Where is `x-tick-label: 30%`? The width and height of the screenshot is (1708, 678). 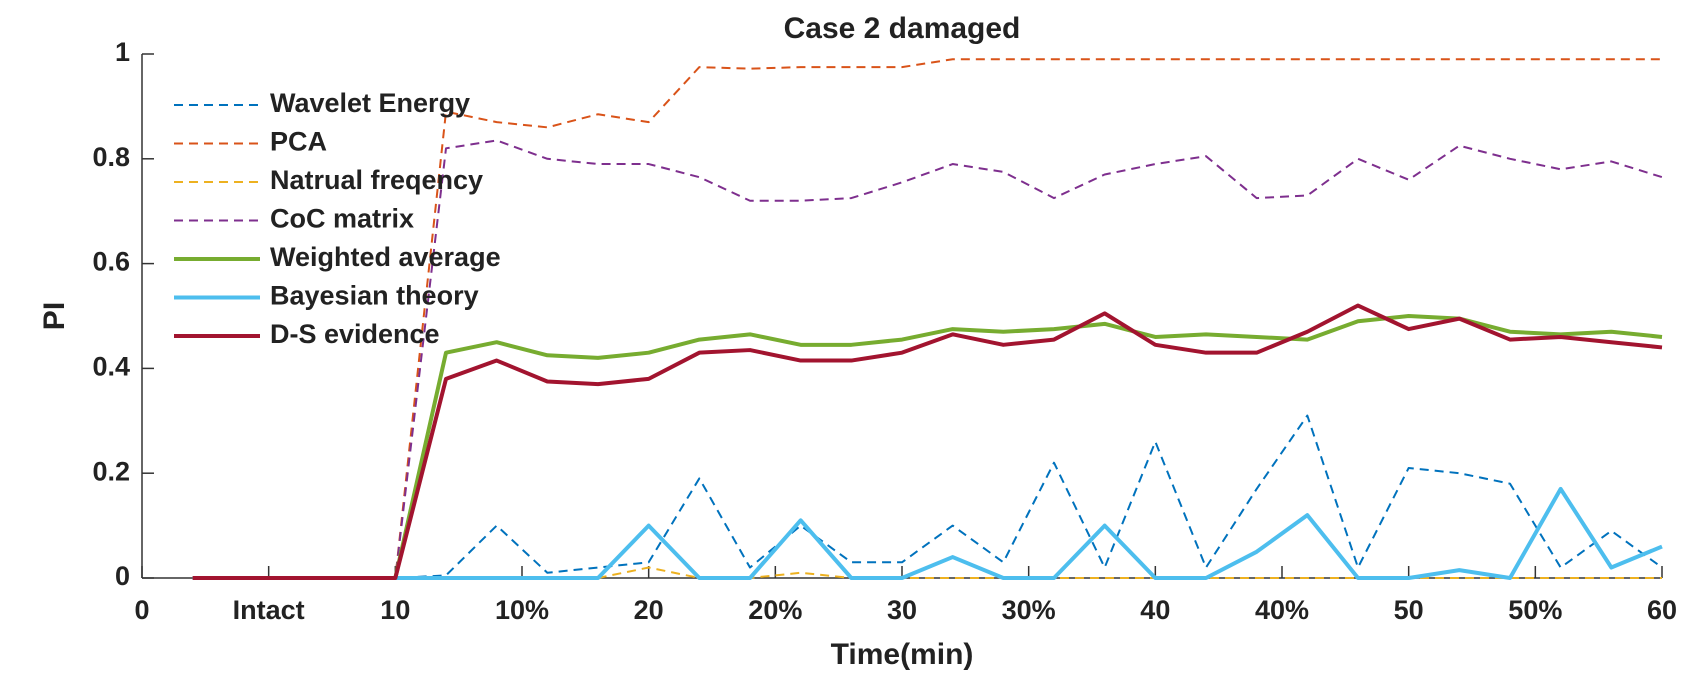 x-tick-label: 30% is located at coordinates (1029, 610).